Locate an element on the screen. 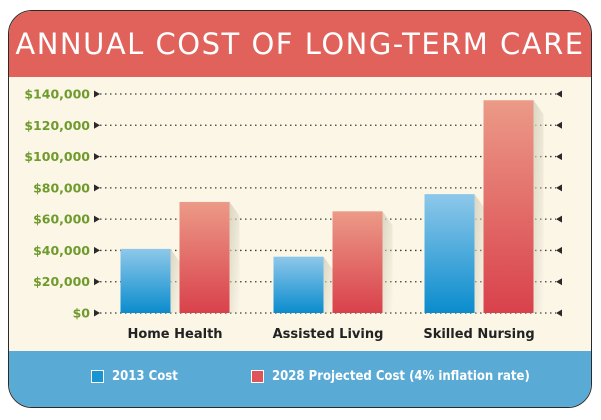  y-tick-label: $0 is located at coordinates (82, 313).